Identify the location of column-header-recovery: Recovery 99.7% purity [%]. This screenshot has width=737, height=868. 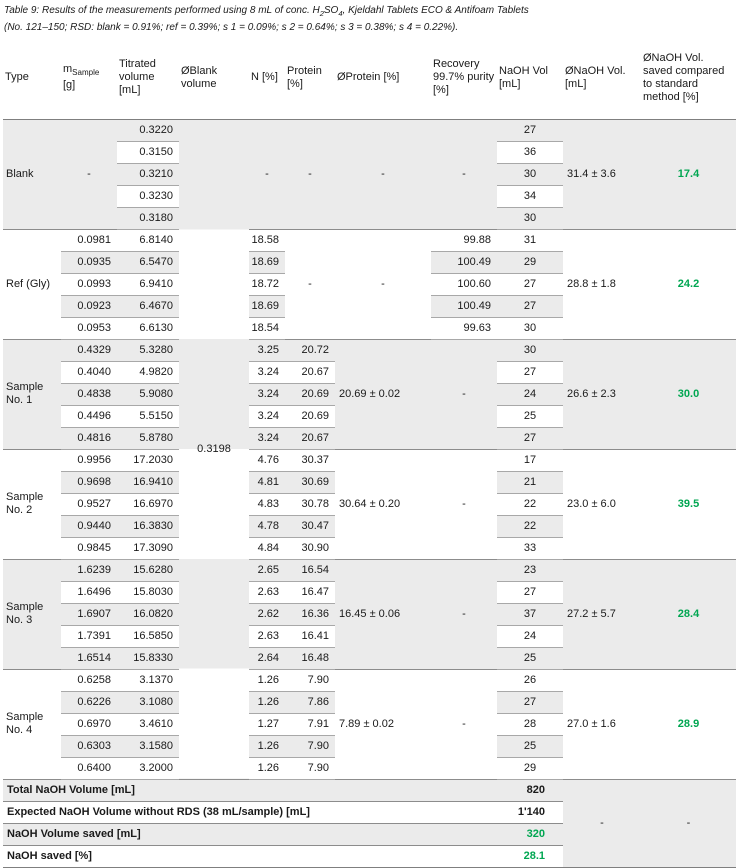
(464, 78).